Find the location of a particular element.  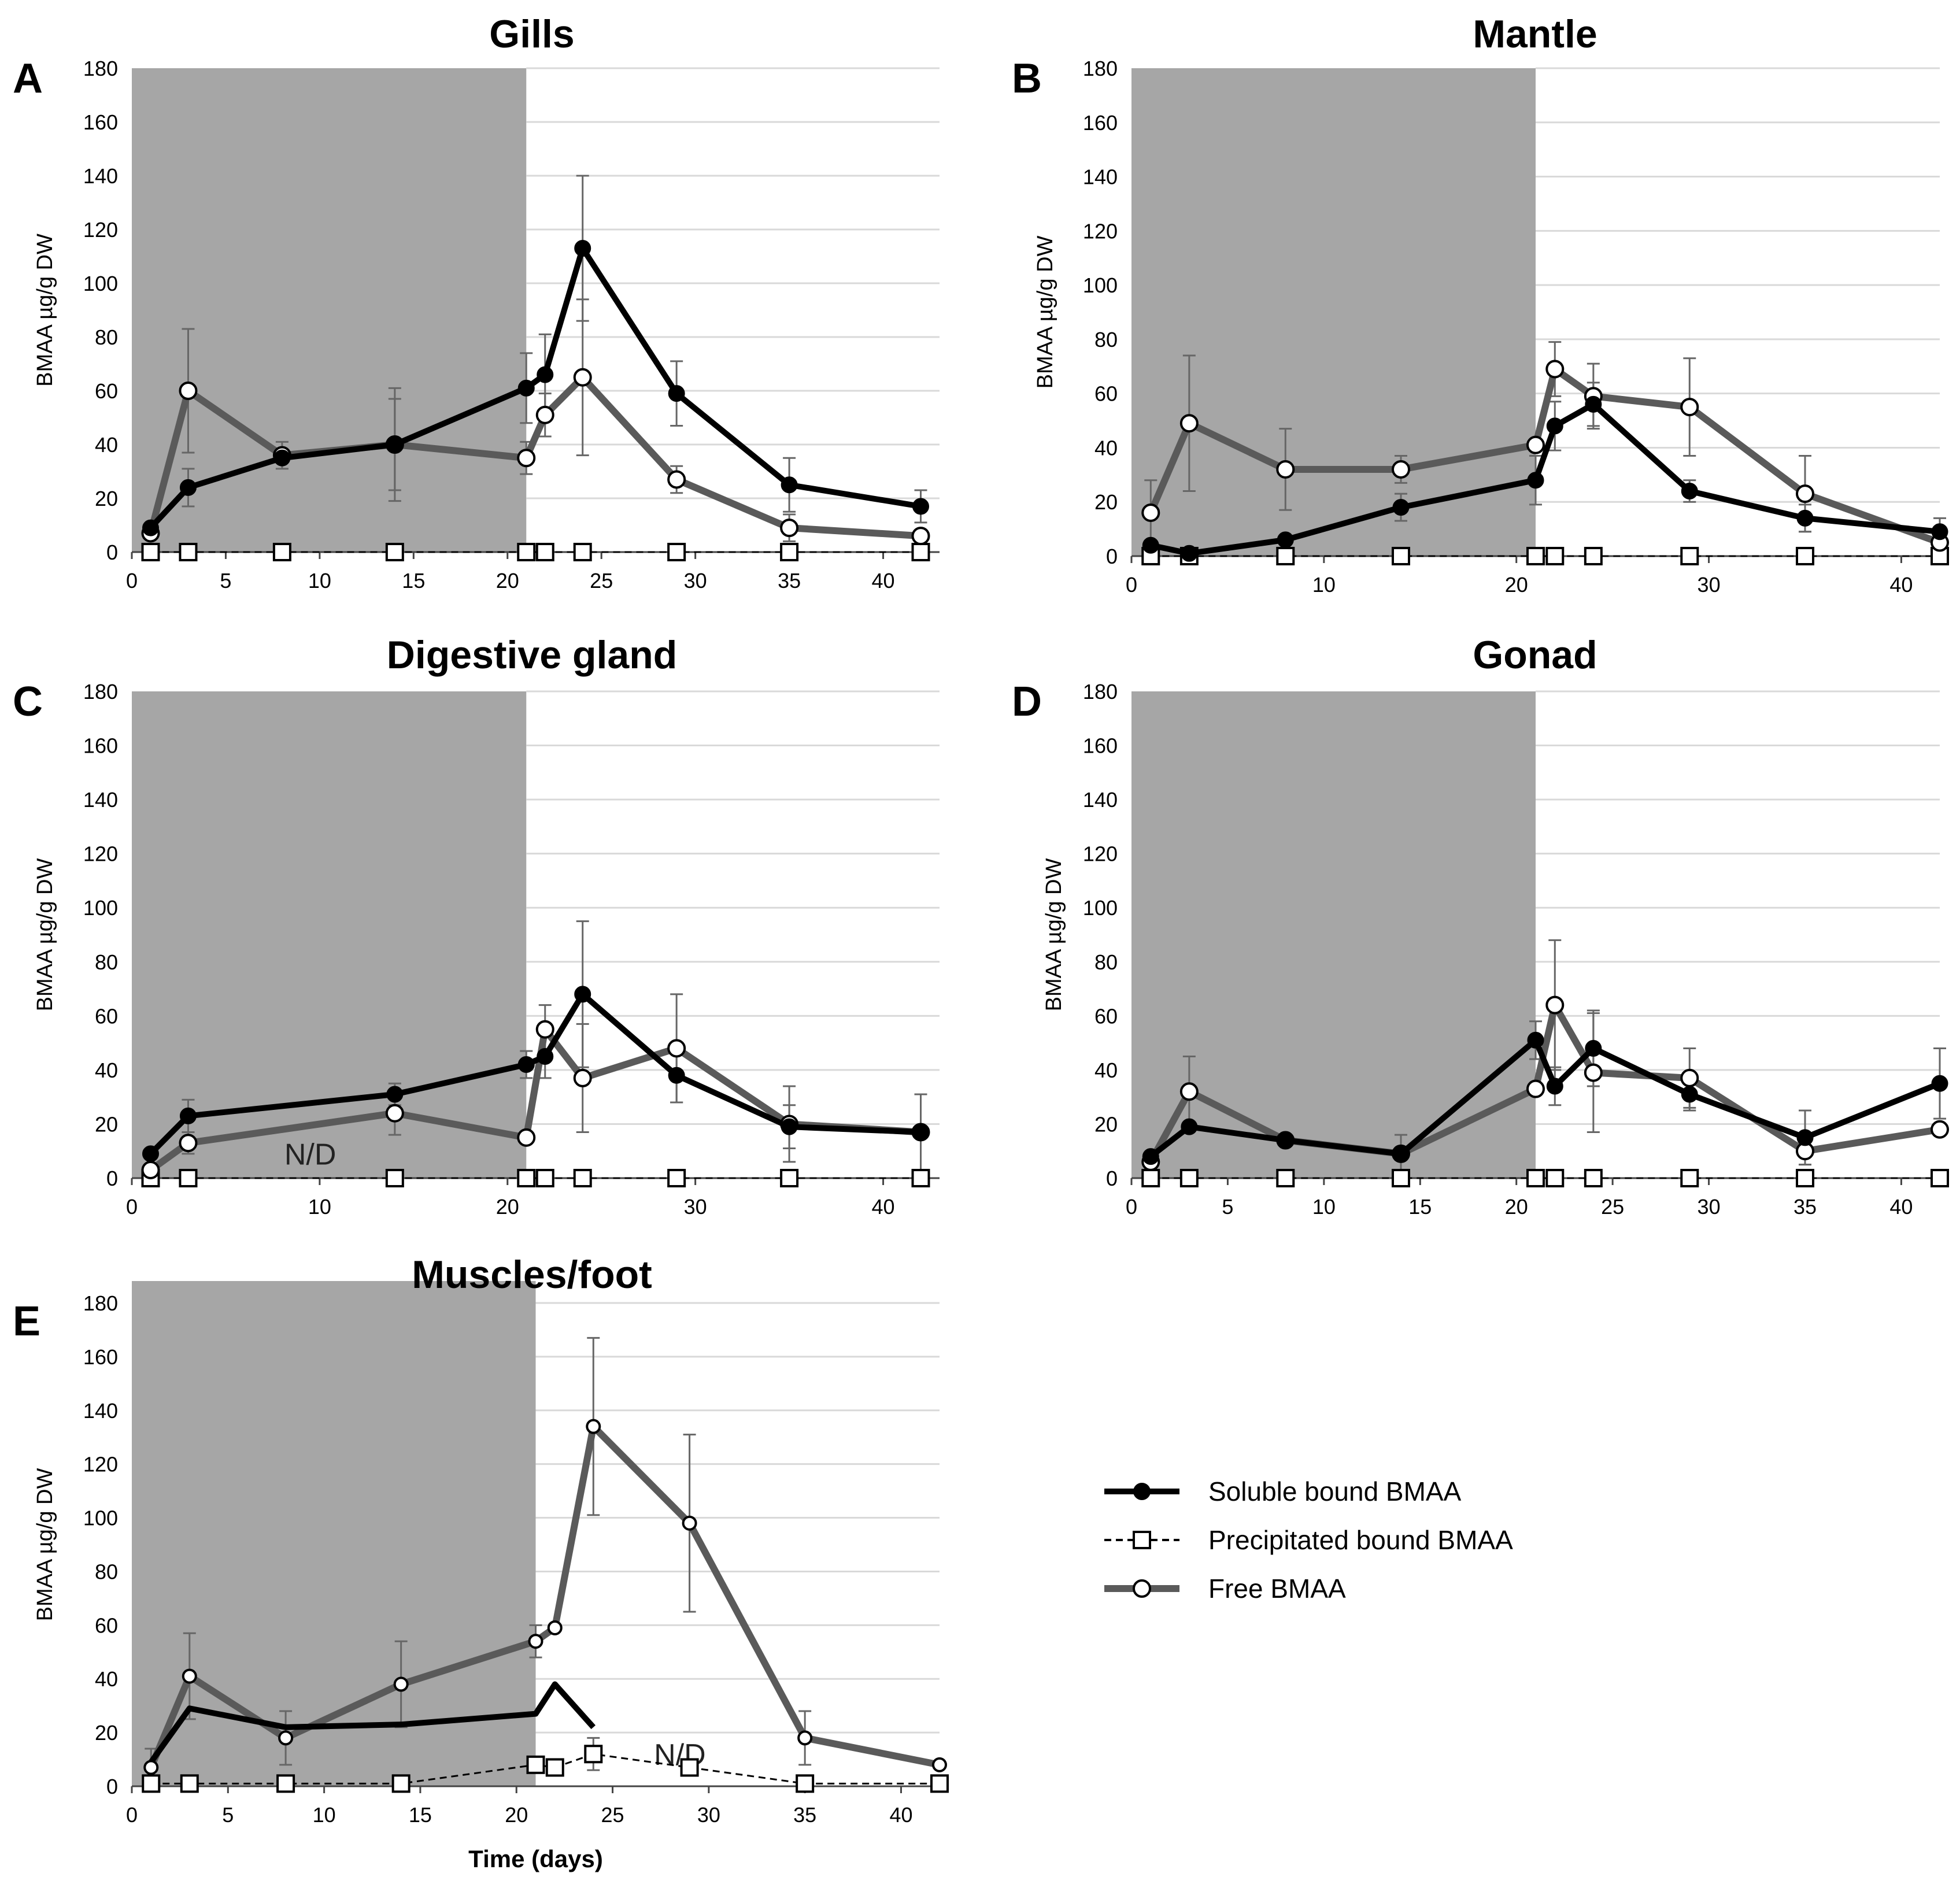

y-tick-label: 140 is located at coordinates (101, 1411).